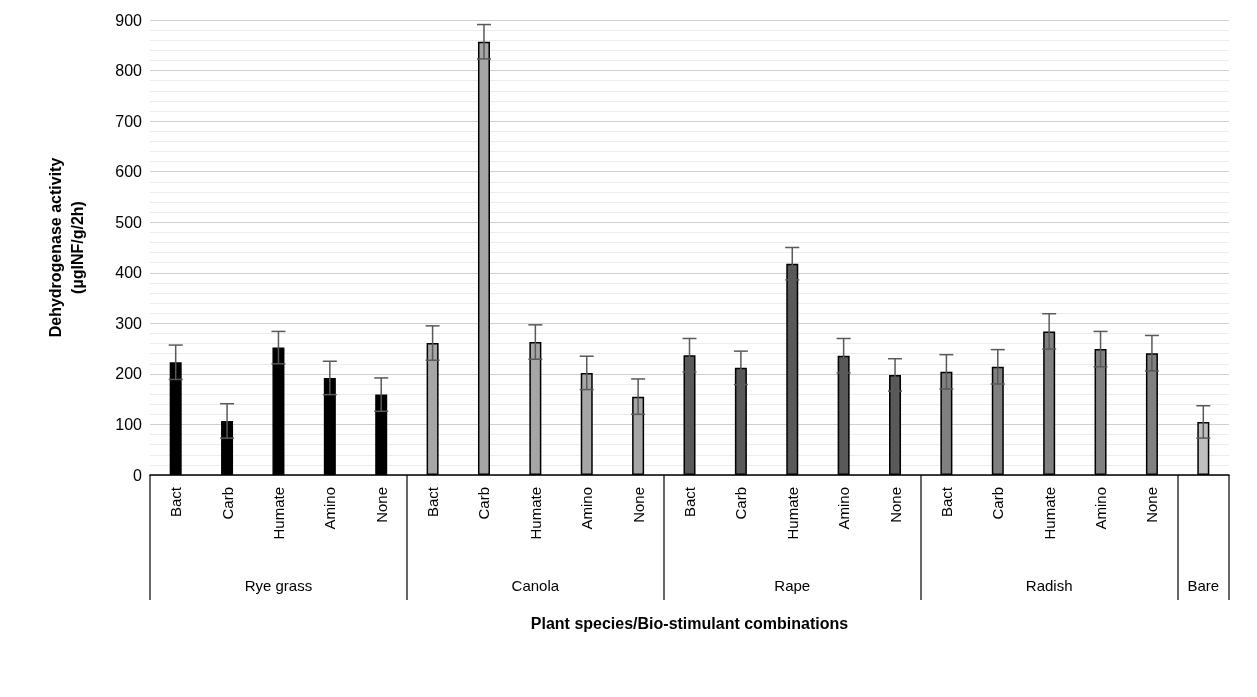 The height and width of the screenshot is (697, 1257). What do you see at coordinates (129, 222) in the screenshot?
I see `y-tick-label: 500` at bounding box center [129, 222].